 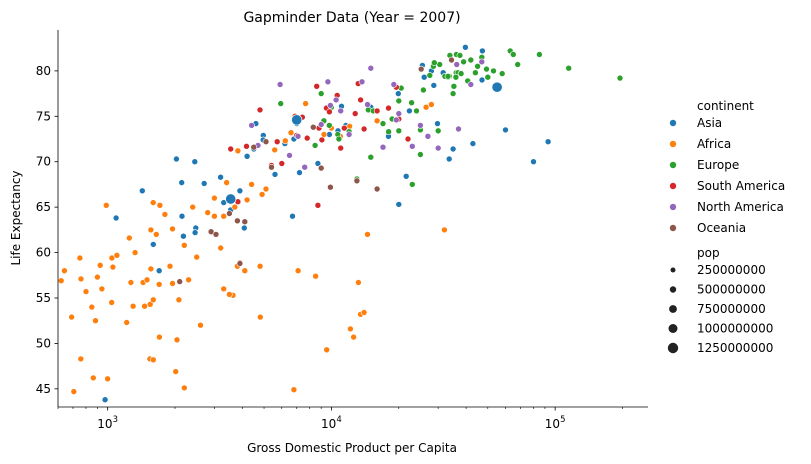 What do you see at coordinates (43, 389) in the screenshot?
I see `y-tick-label: 45` at bounding box center [43, 389].